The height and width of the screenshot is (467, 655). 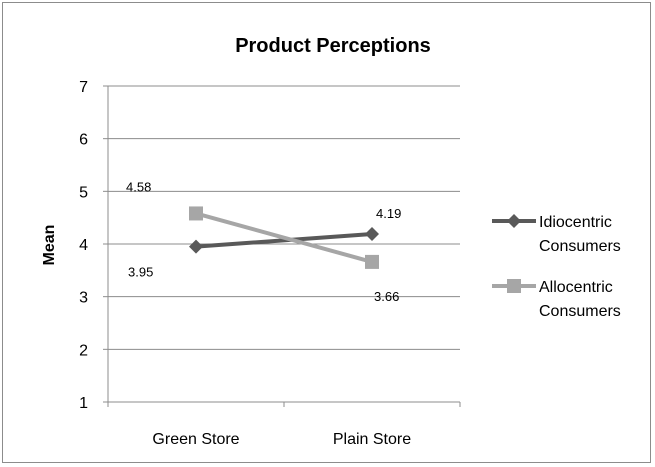 I want to click on y-tick-label: 7, so click(x=83, y=87).